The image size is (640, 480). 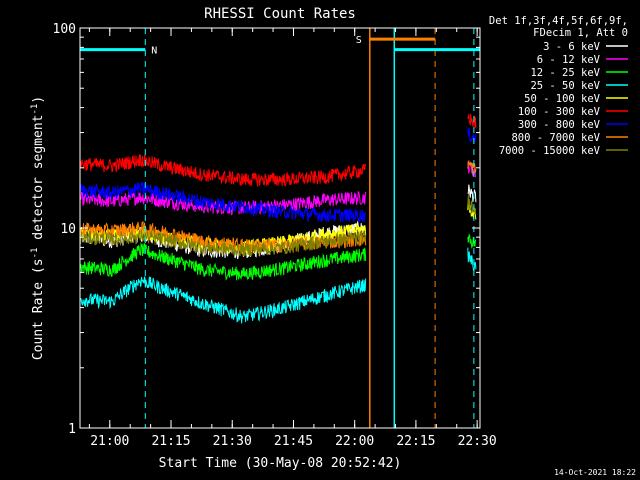 What do you see at coordinates (293, 441) in the screenshot?
I see `x-tick-label: 21:45` at bounding box center [293, 441].